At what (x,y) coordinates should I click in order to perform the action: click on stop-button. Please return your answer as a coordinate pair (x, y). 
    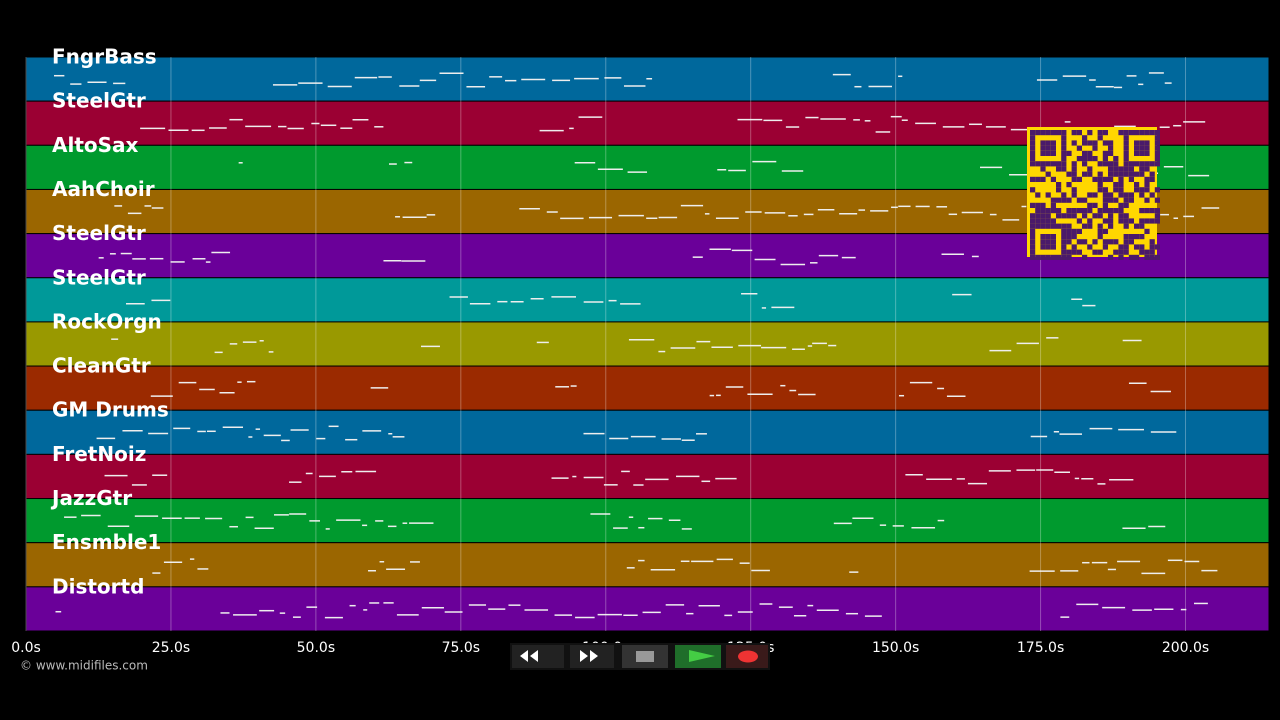
    Looking at the image, I should click on (645, 656).